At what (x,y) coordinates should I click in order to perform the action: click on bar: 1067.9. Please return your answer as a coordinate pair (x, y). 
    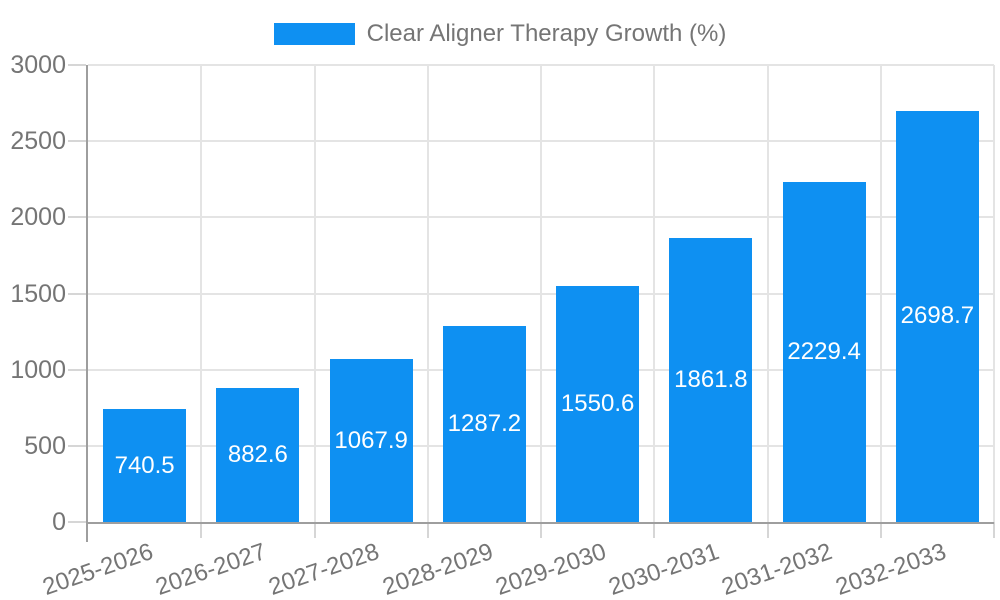
    Looking at the image, I should click on (371, 440).